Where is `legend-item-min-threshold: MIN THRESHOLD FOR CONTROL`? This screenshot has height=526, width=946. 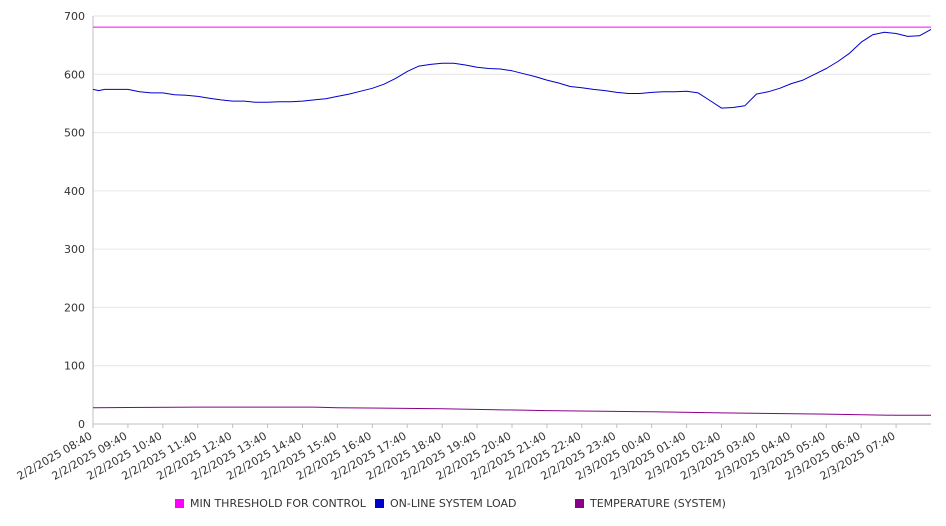
legend-item-min-threshold: MIN THRESHOLD FOR CONTROL is located at coordinates (270, 503).